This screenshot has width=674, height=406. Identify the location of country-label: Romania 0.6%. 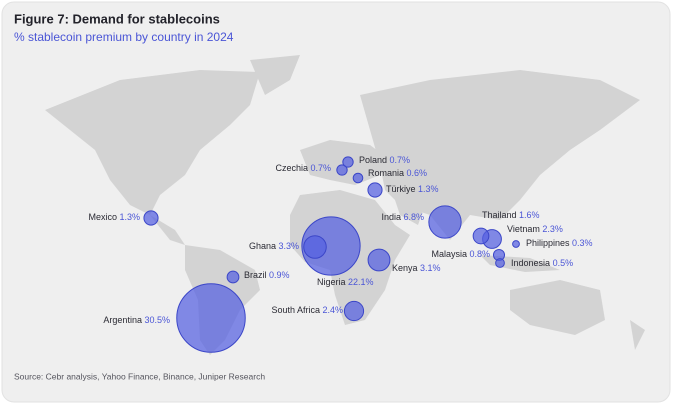
(397, 173).